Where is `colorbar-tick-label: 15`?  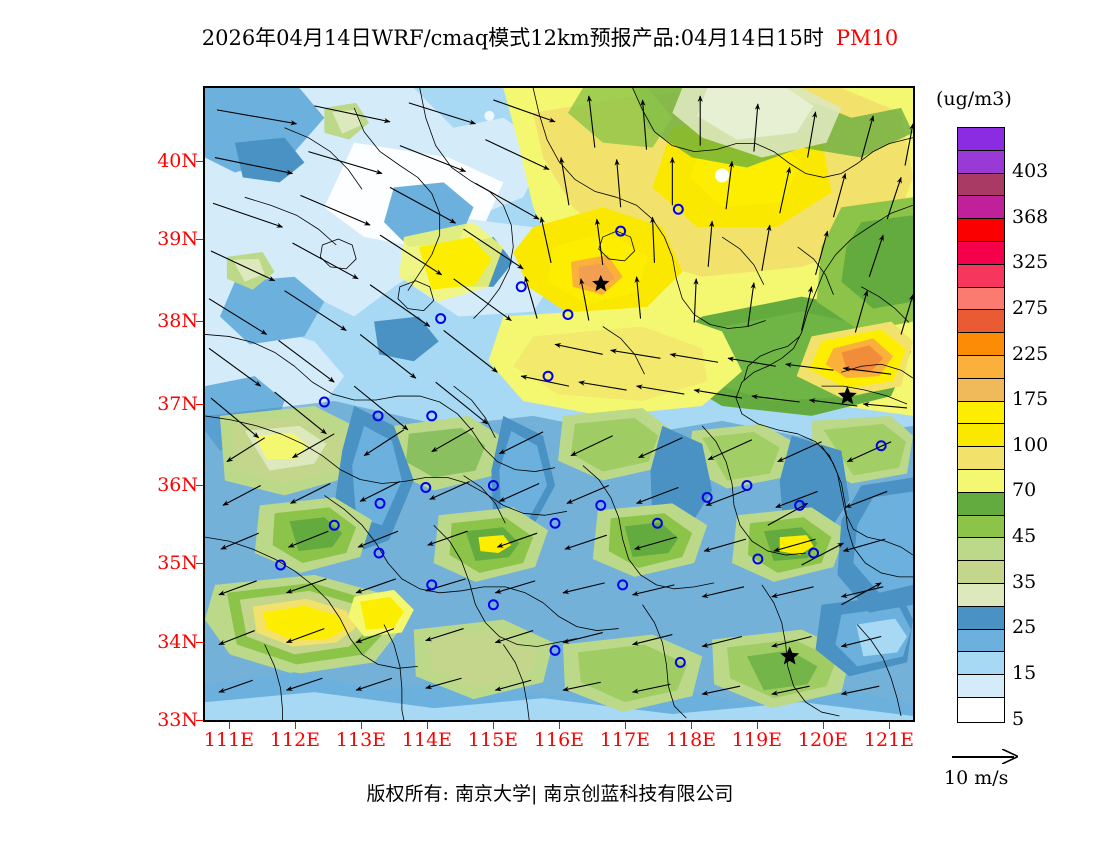
colorbar-tick-label: 15 is located at coordinates (1024, 672).